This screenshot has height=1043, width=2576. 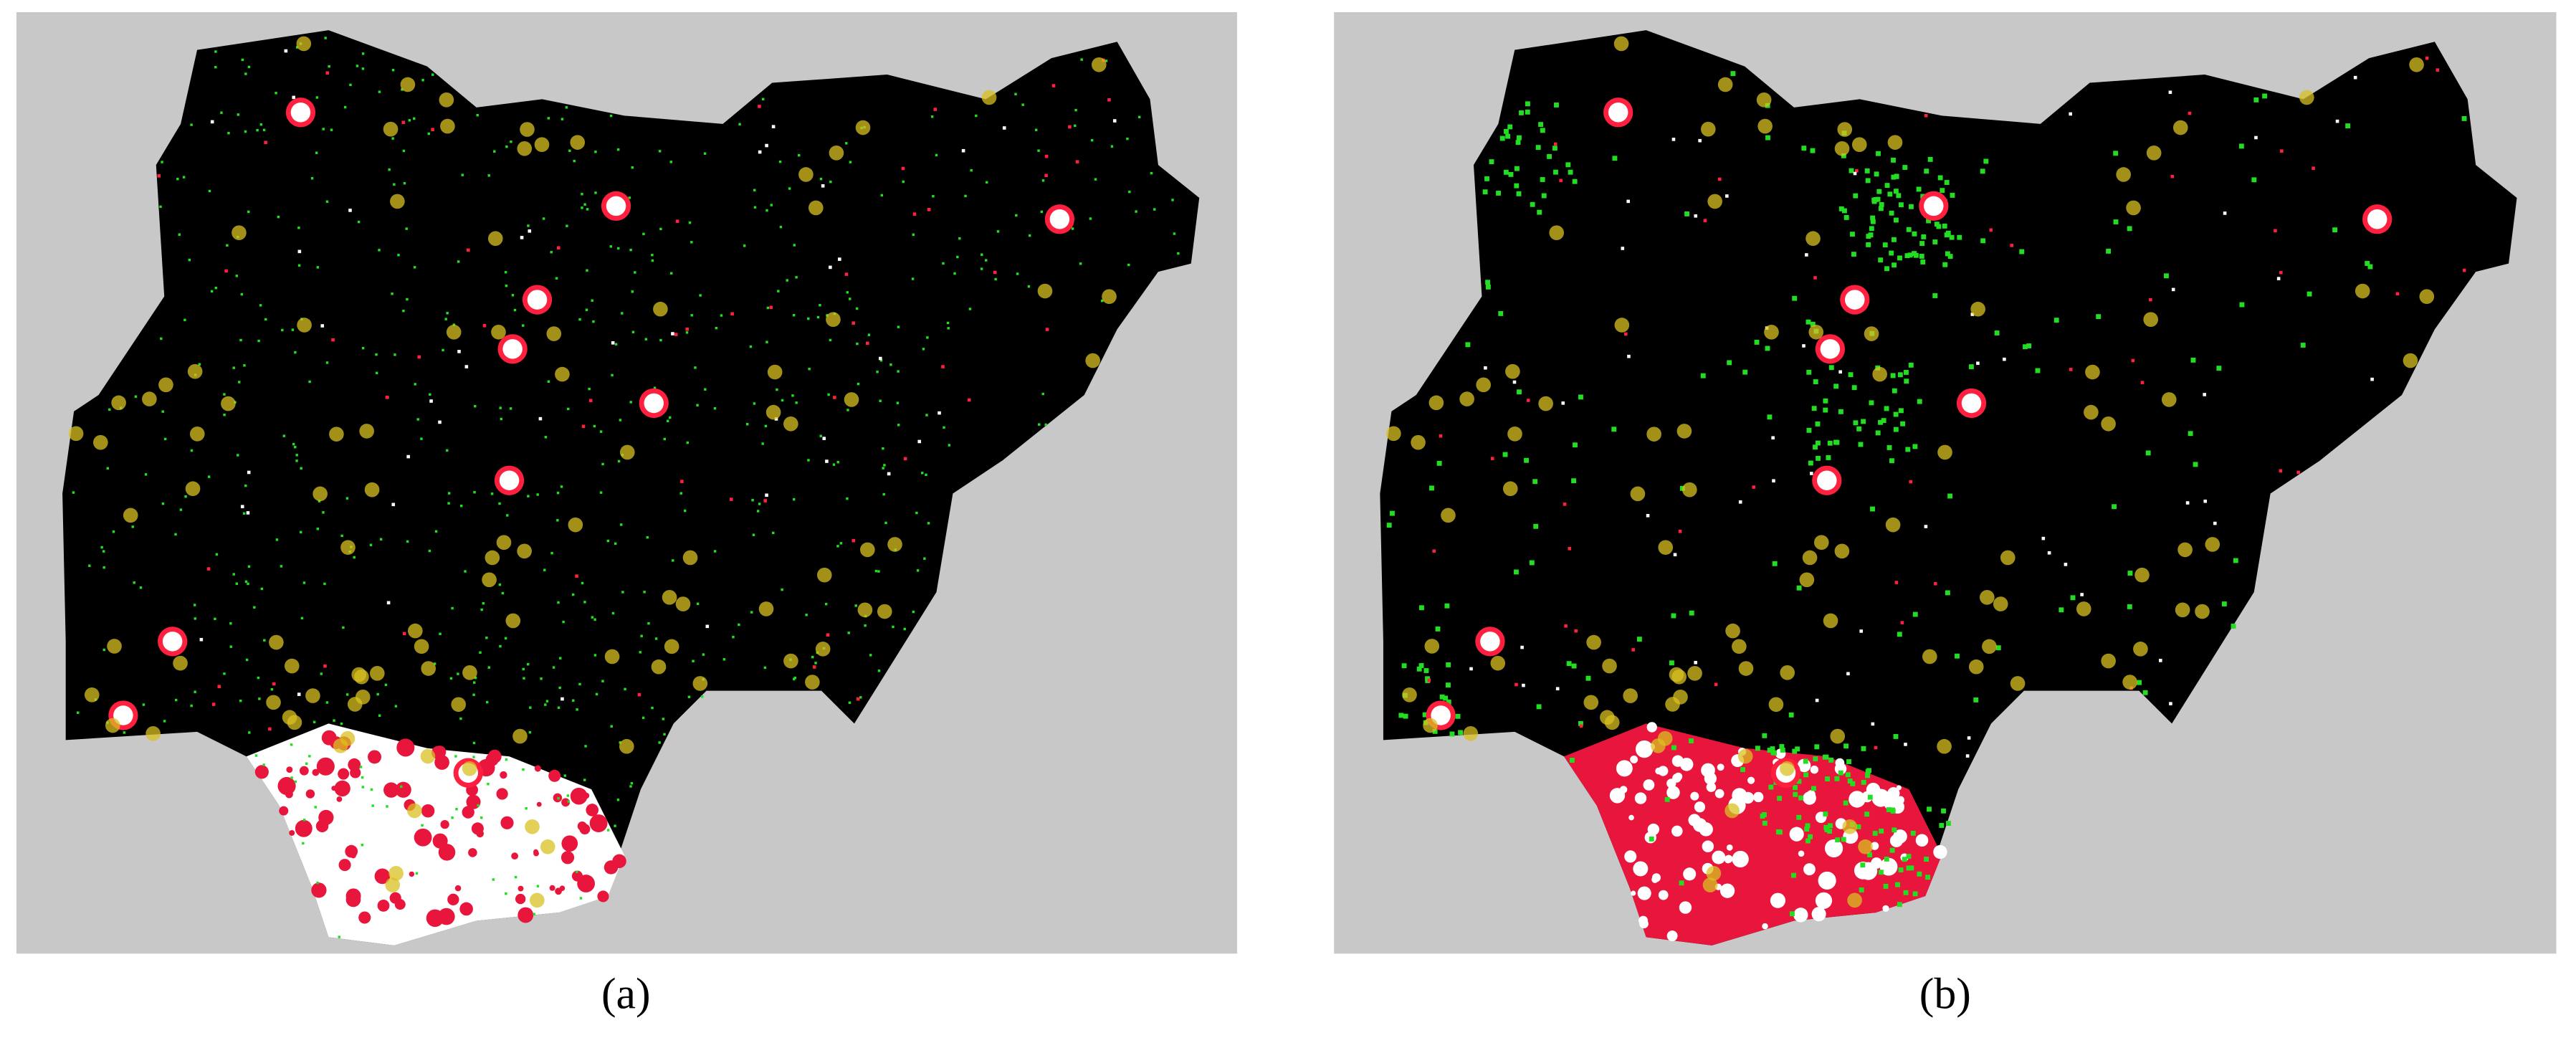 What do you see at coordinates (300, 113) in the screenshot?
I see `city-core` at bounding box center [300, 113].